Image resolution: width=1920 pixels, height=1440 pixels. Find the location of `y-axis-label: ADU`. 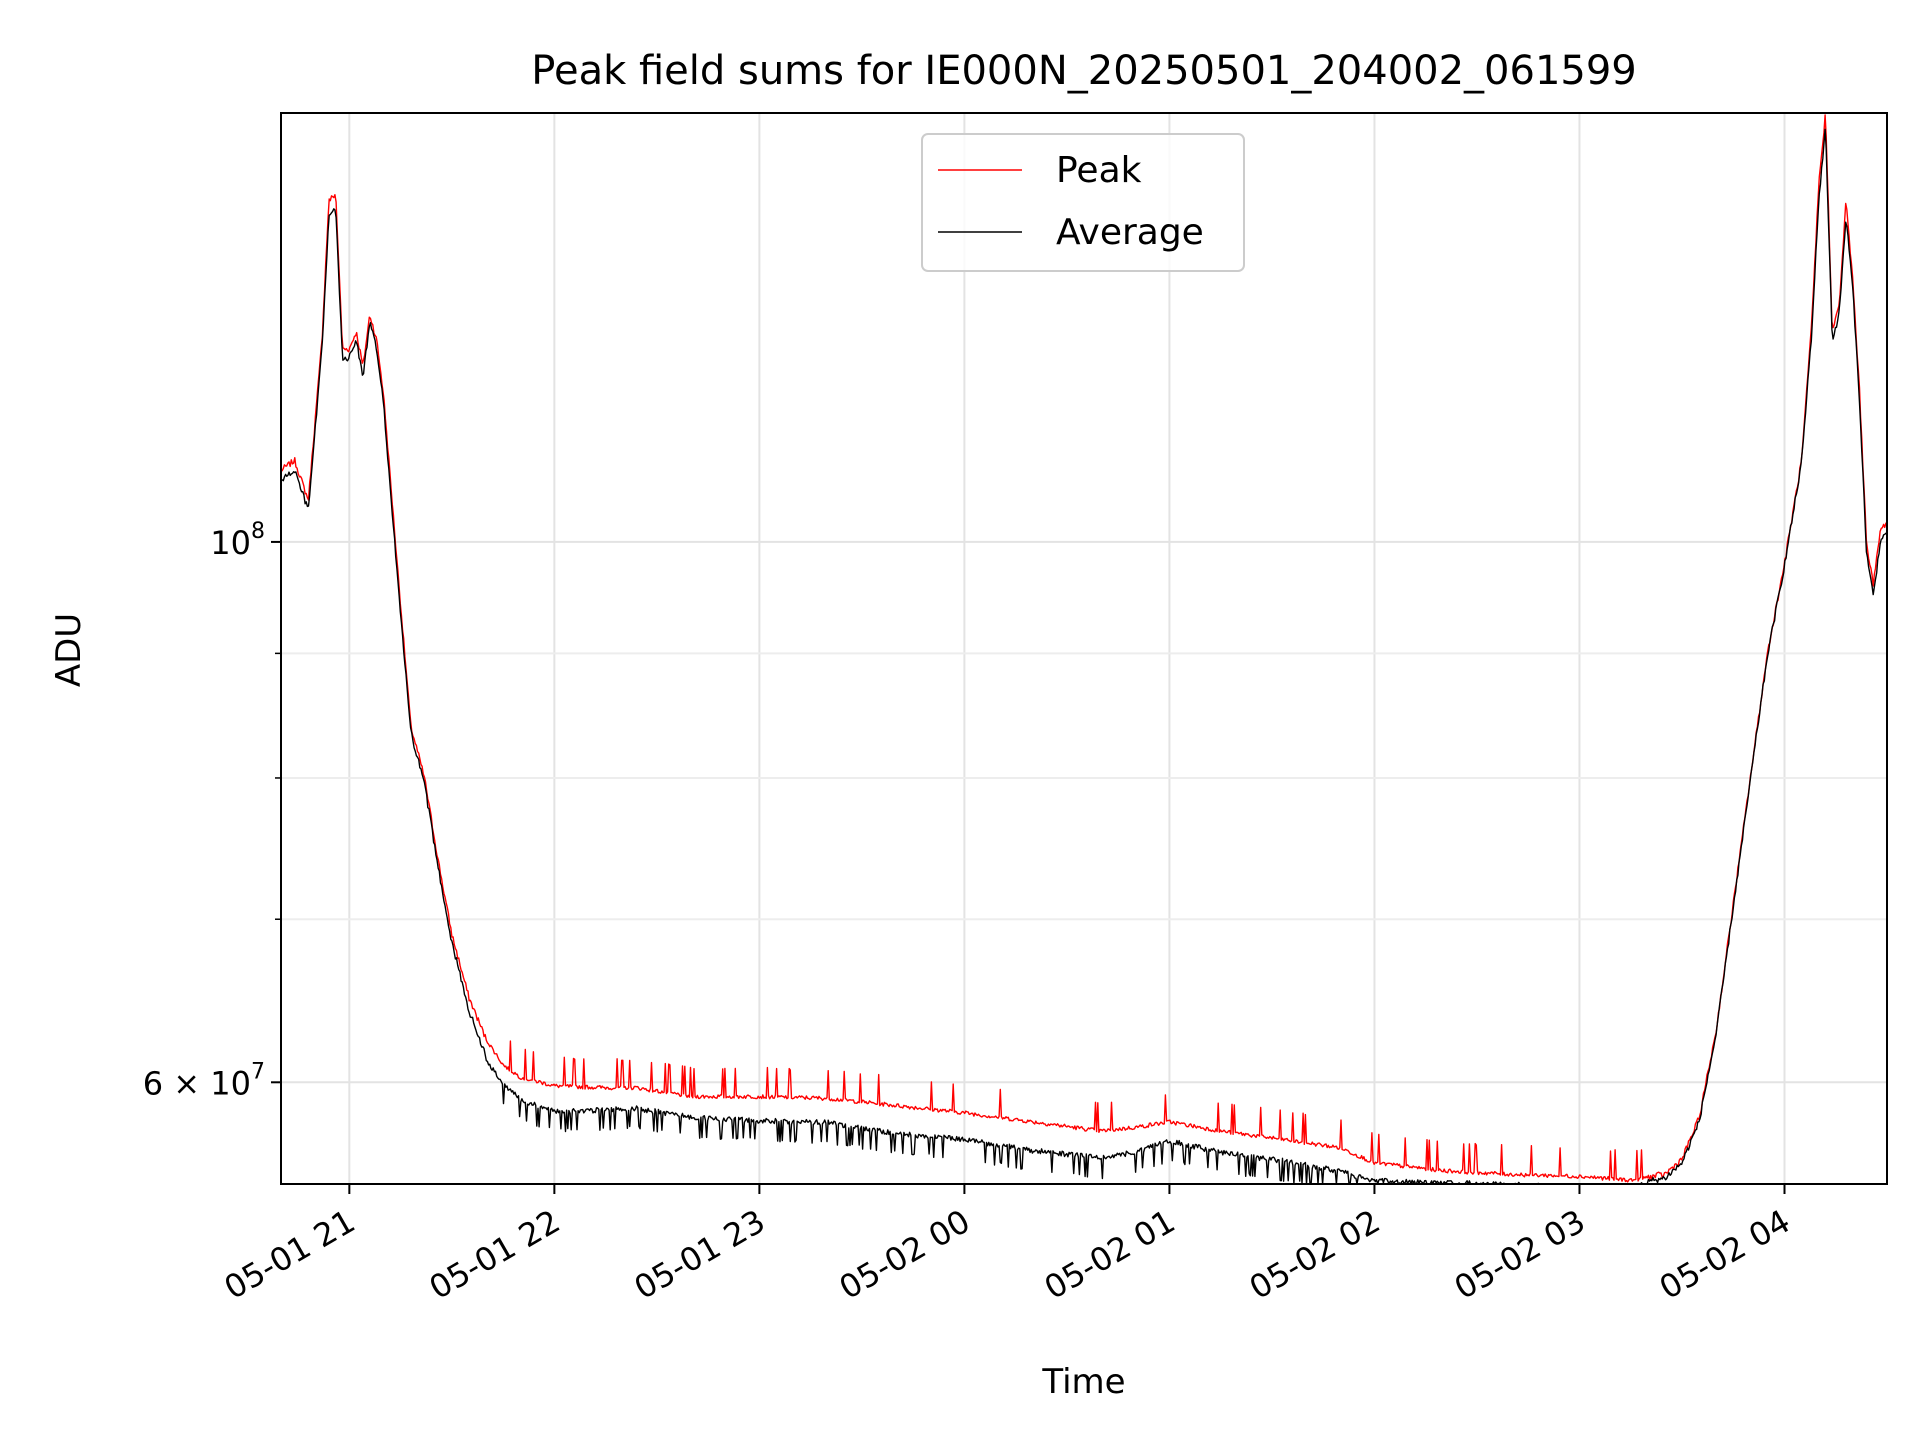

y-axis-label: ADU is located at coordinates (69, 650).